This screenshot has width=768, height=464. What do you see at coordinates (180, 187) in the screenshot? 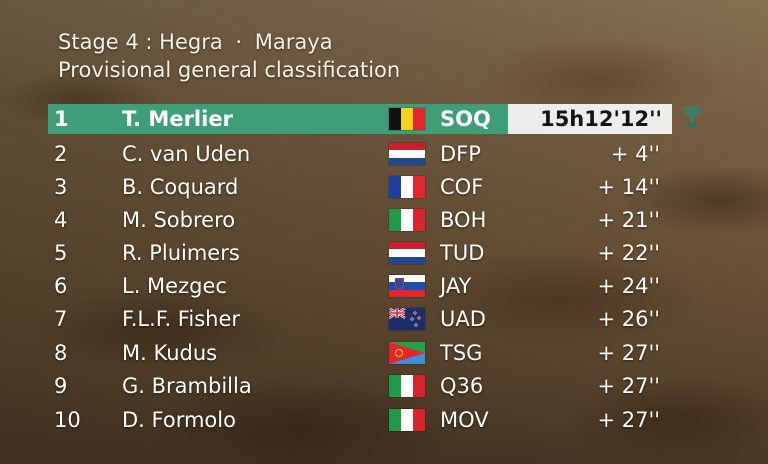
I see `rider-name: B. Coquard` at bounding box center [180, 187].